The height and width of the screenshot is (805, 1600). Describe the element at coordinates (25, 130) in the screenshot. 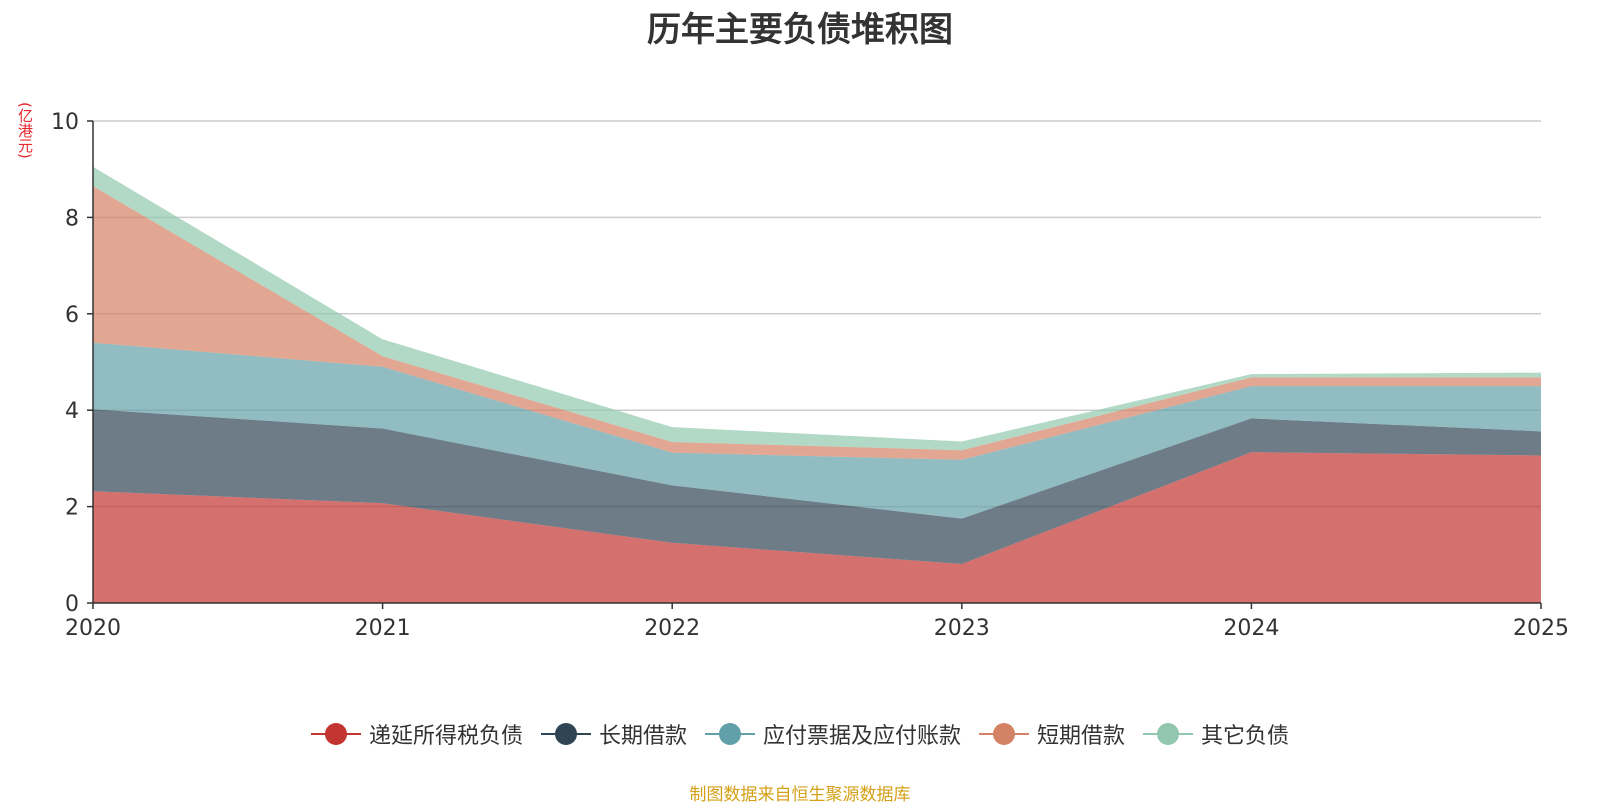

I see `unit-label: (亿港元)` at that location.